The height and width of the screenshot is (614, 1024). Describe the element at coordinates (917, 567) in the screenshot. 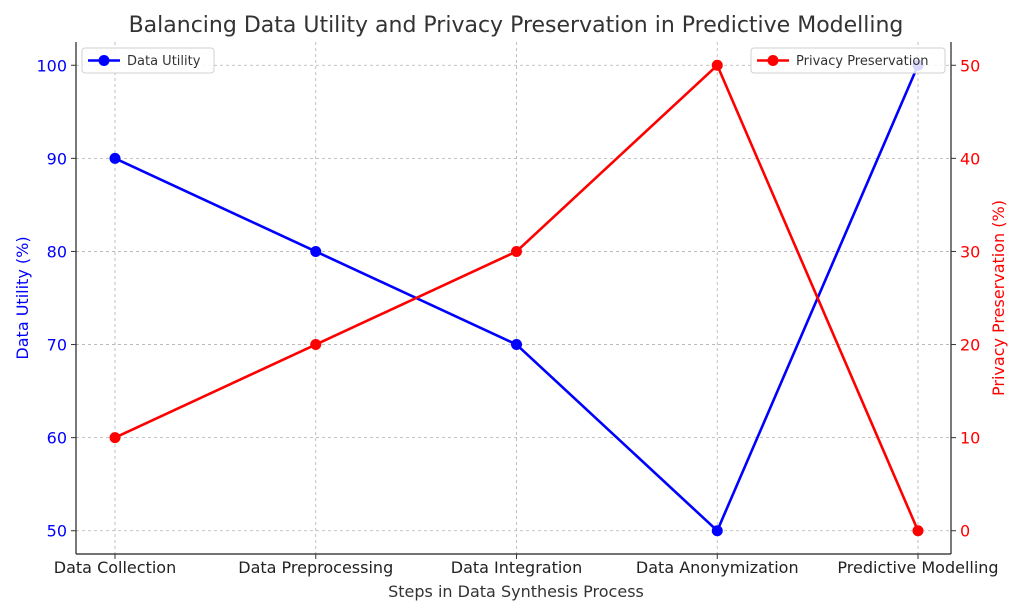

I see `x-tick-label: Predictive Modelling` at that location.